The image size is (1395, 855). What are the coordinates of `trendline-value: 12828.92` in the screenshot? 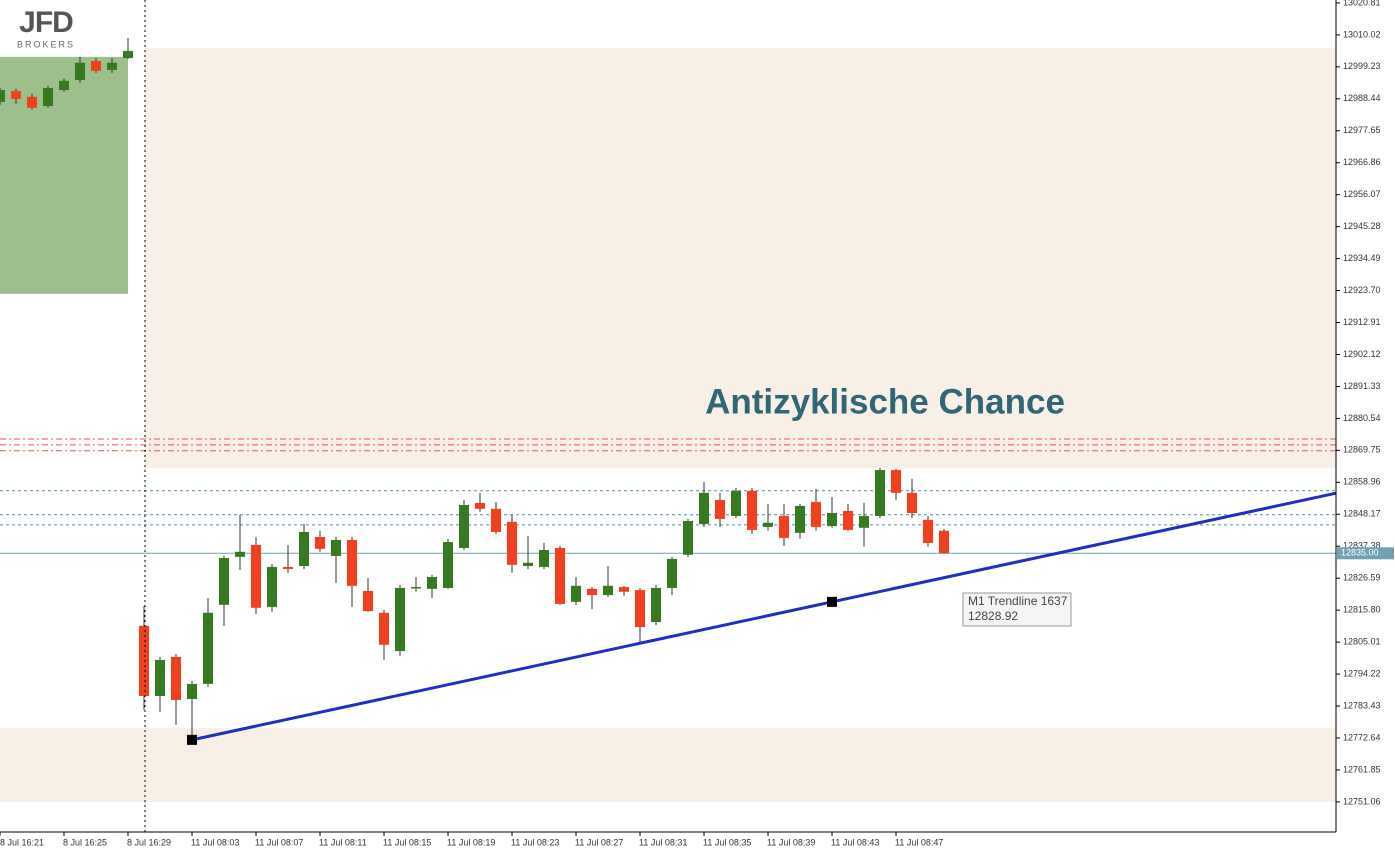 It's located at (993, 616).